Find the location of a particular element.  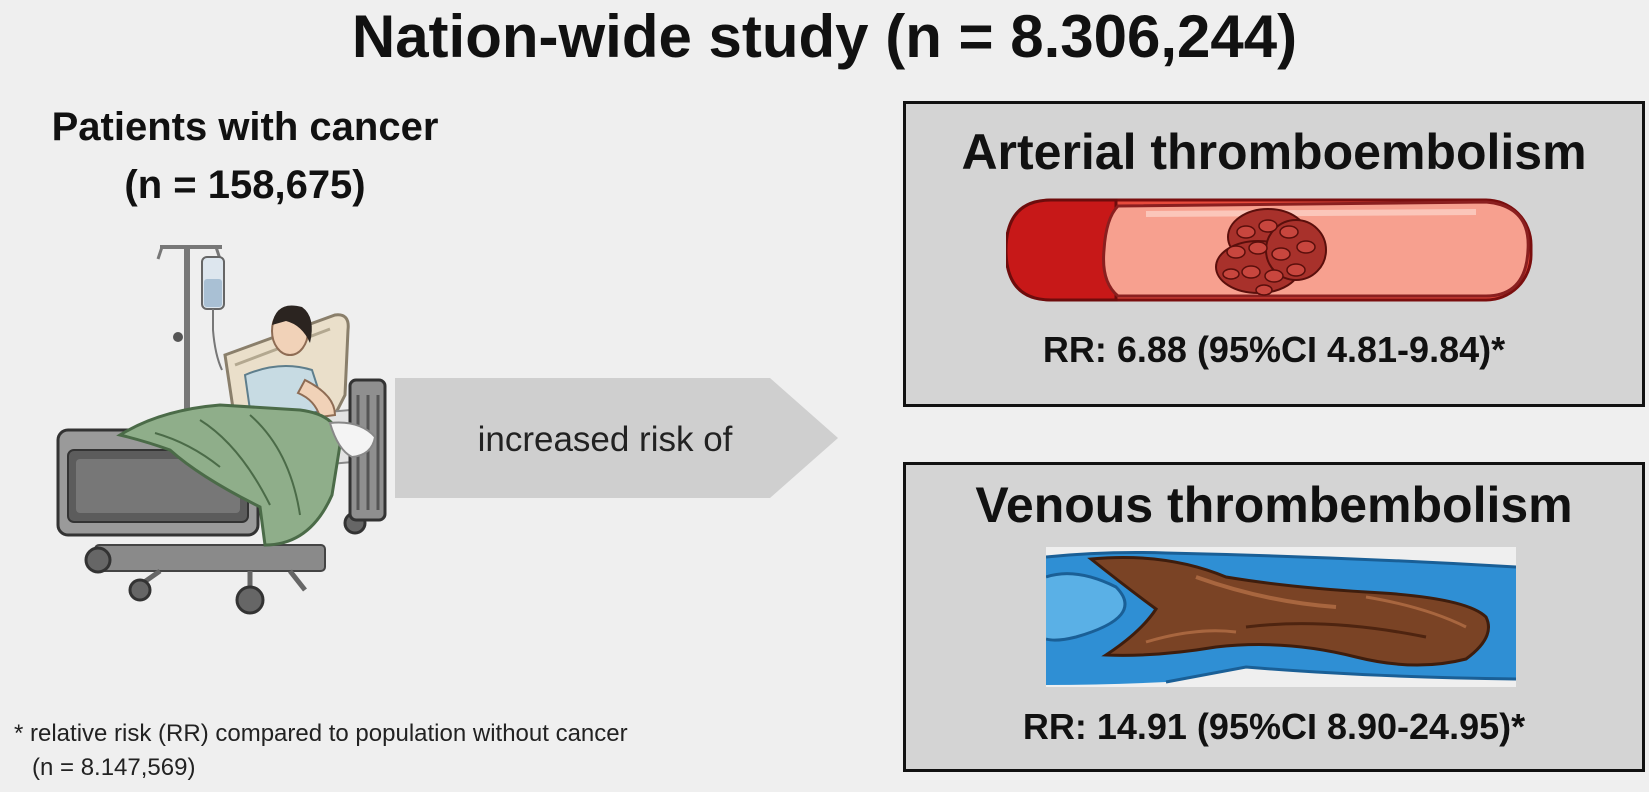

patient-group-count: (n = 158,675) is located at coordinates (245, 185).